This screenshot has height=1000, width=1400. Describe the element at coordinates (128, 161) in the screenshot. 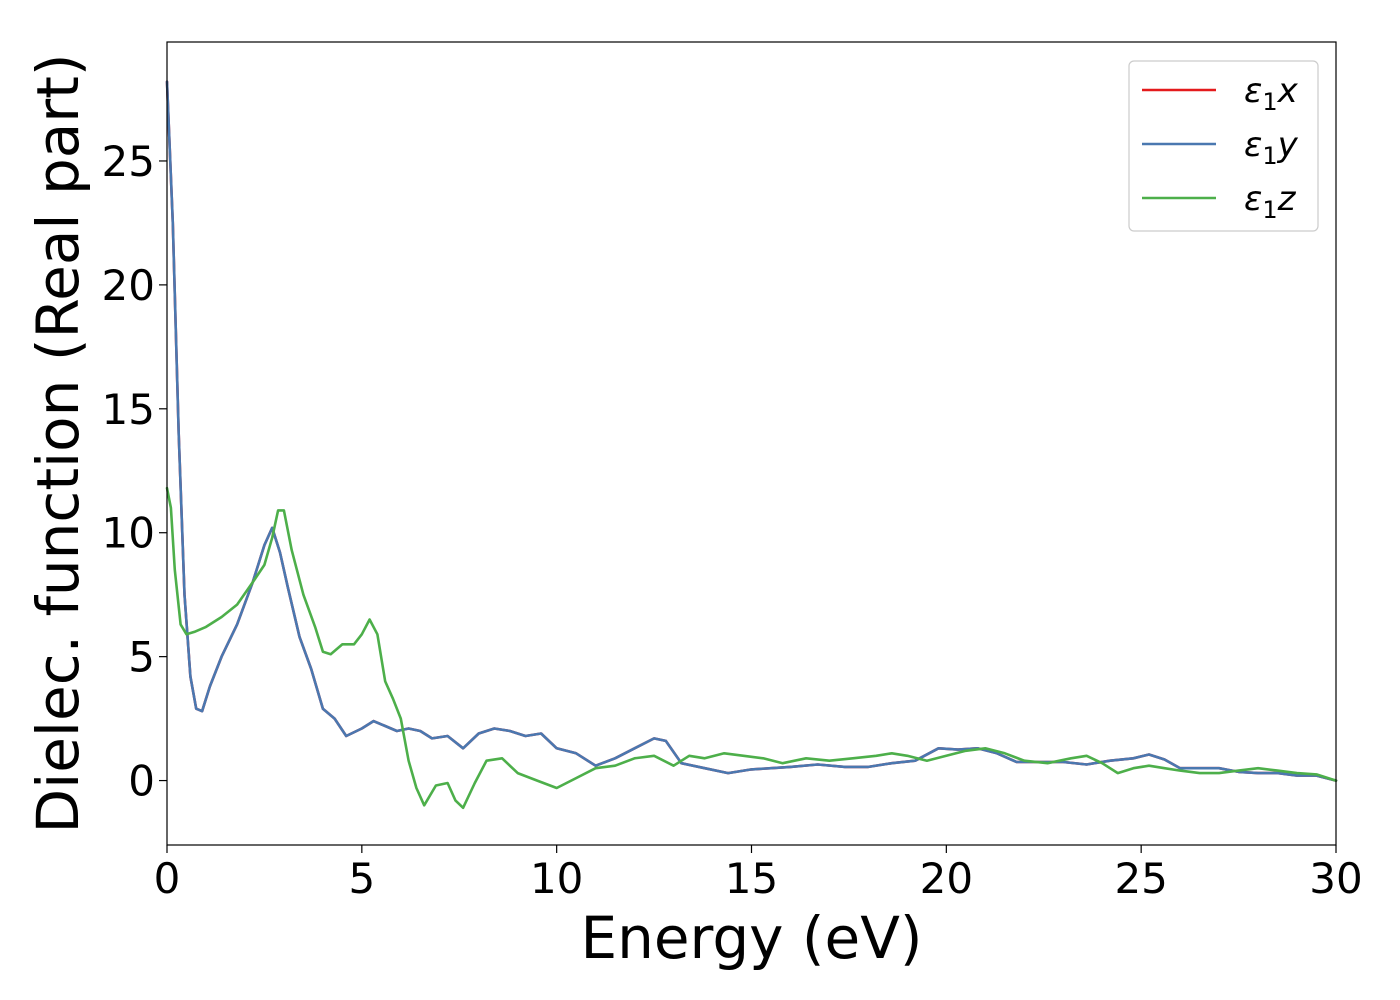

I see `y-tick-label: 25` at that location.